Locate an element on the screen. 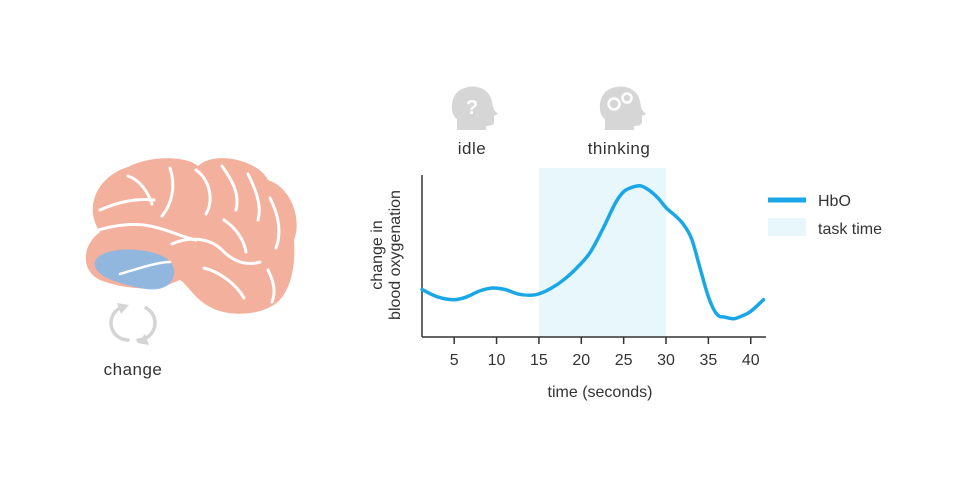 This screenshot has width=962, height=501. x-tick-label: 5 is located at coordinates (454, 360).